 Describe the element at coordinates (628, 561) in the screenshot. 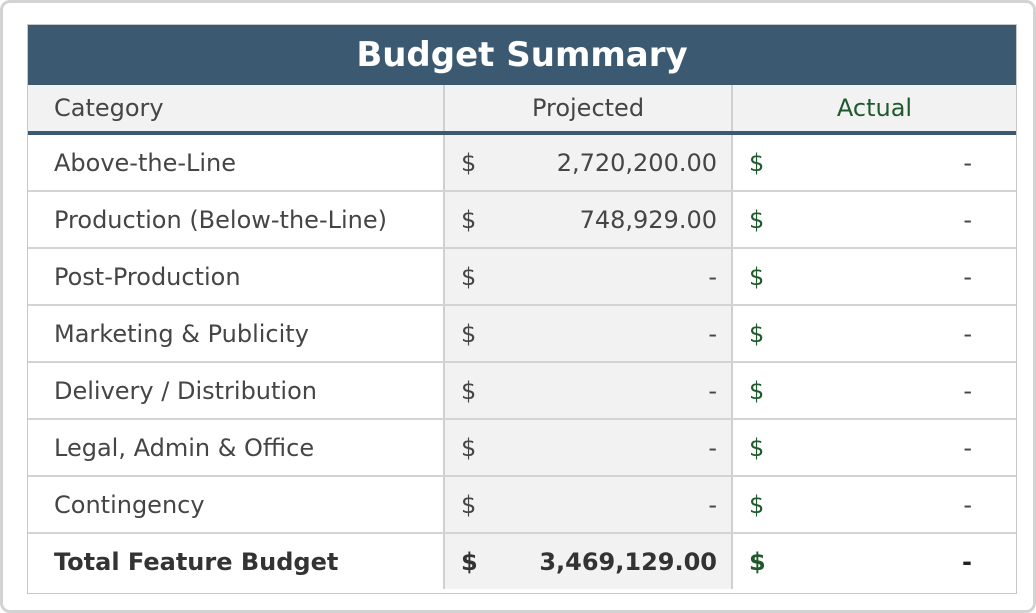

I see `total-projected-value: 3,469,129.00` at that location.